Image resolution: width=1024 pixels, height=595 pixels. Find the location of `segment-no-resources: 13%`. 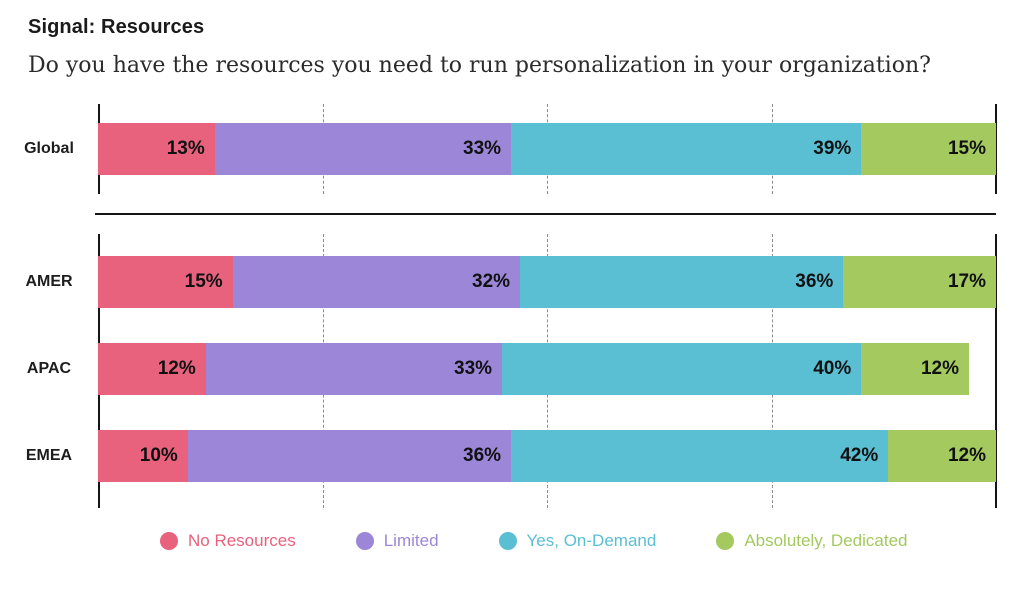

segment-no-resources: 13% is located at coordinates (156, 149).